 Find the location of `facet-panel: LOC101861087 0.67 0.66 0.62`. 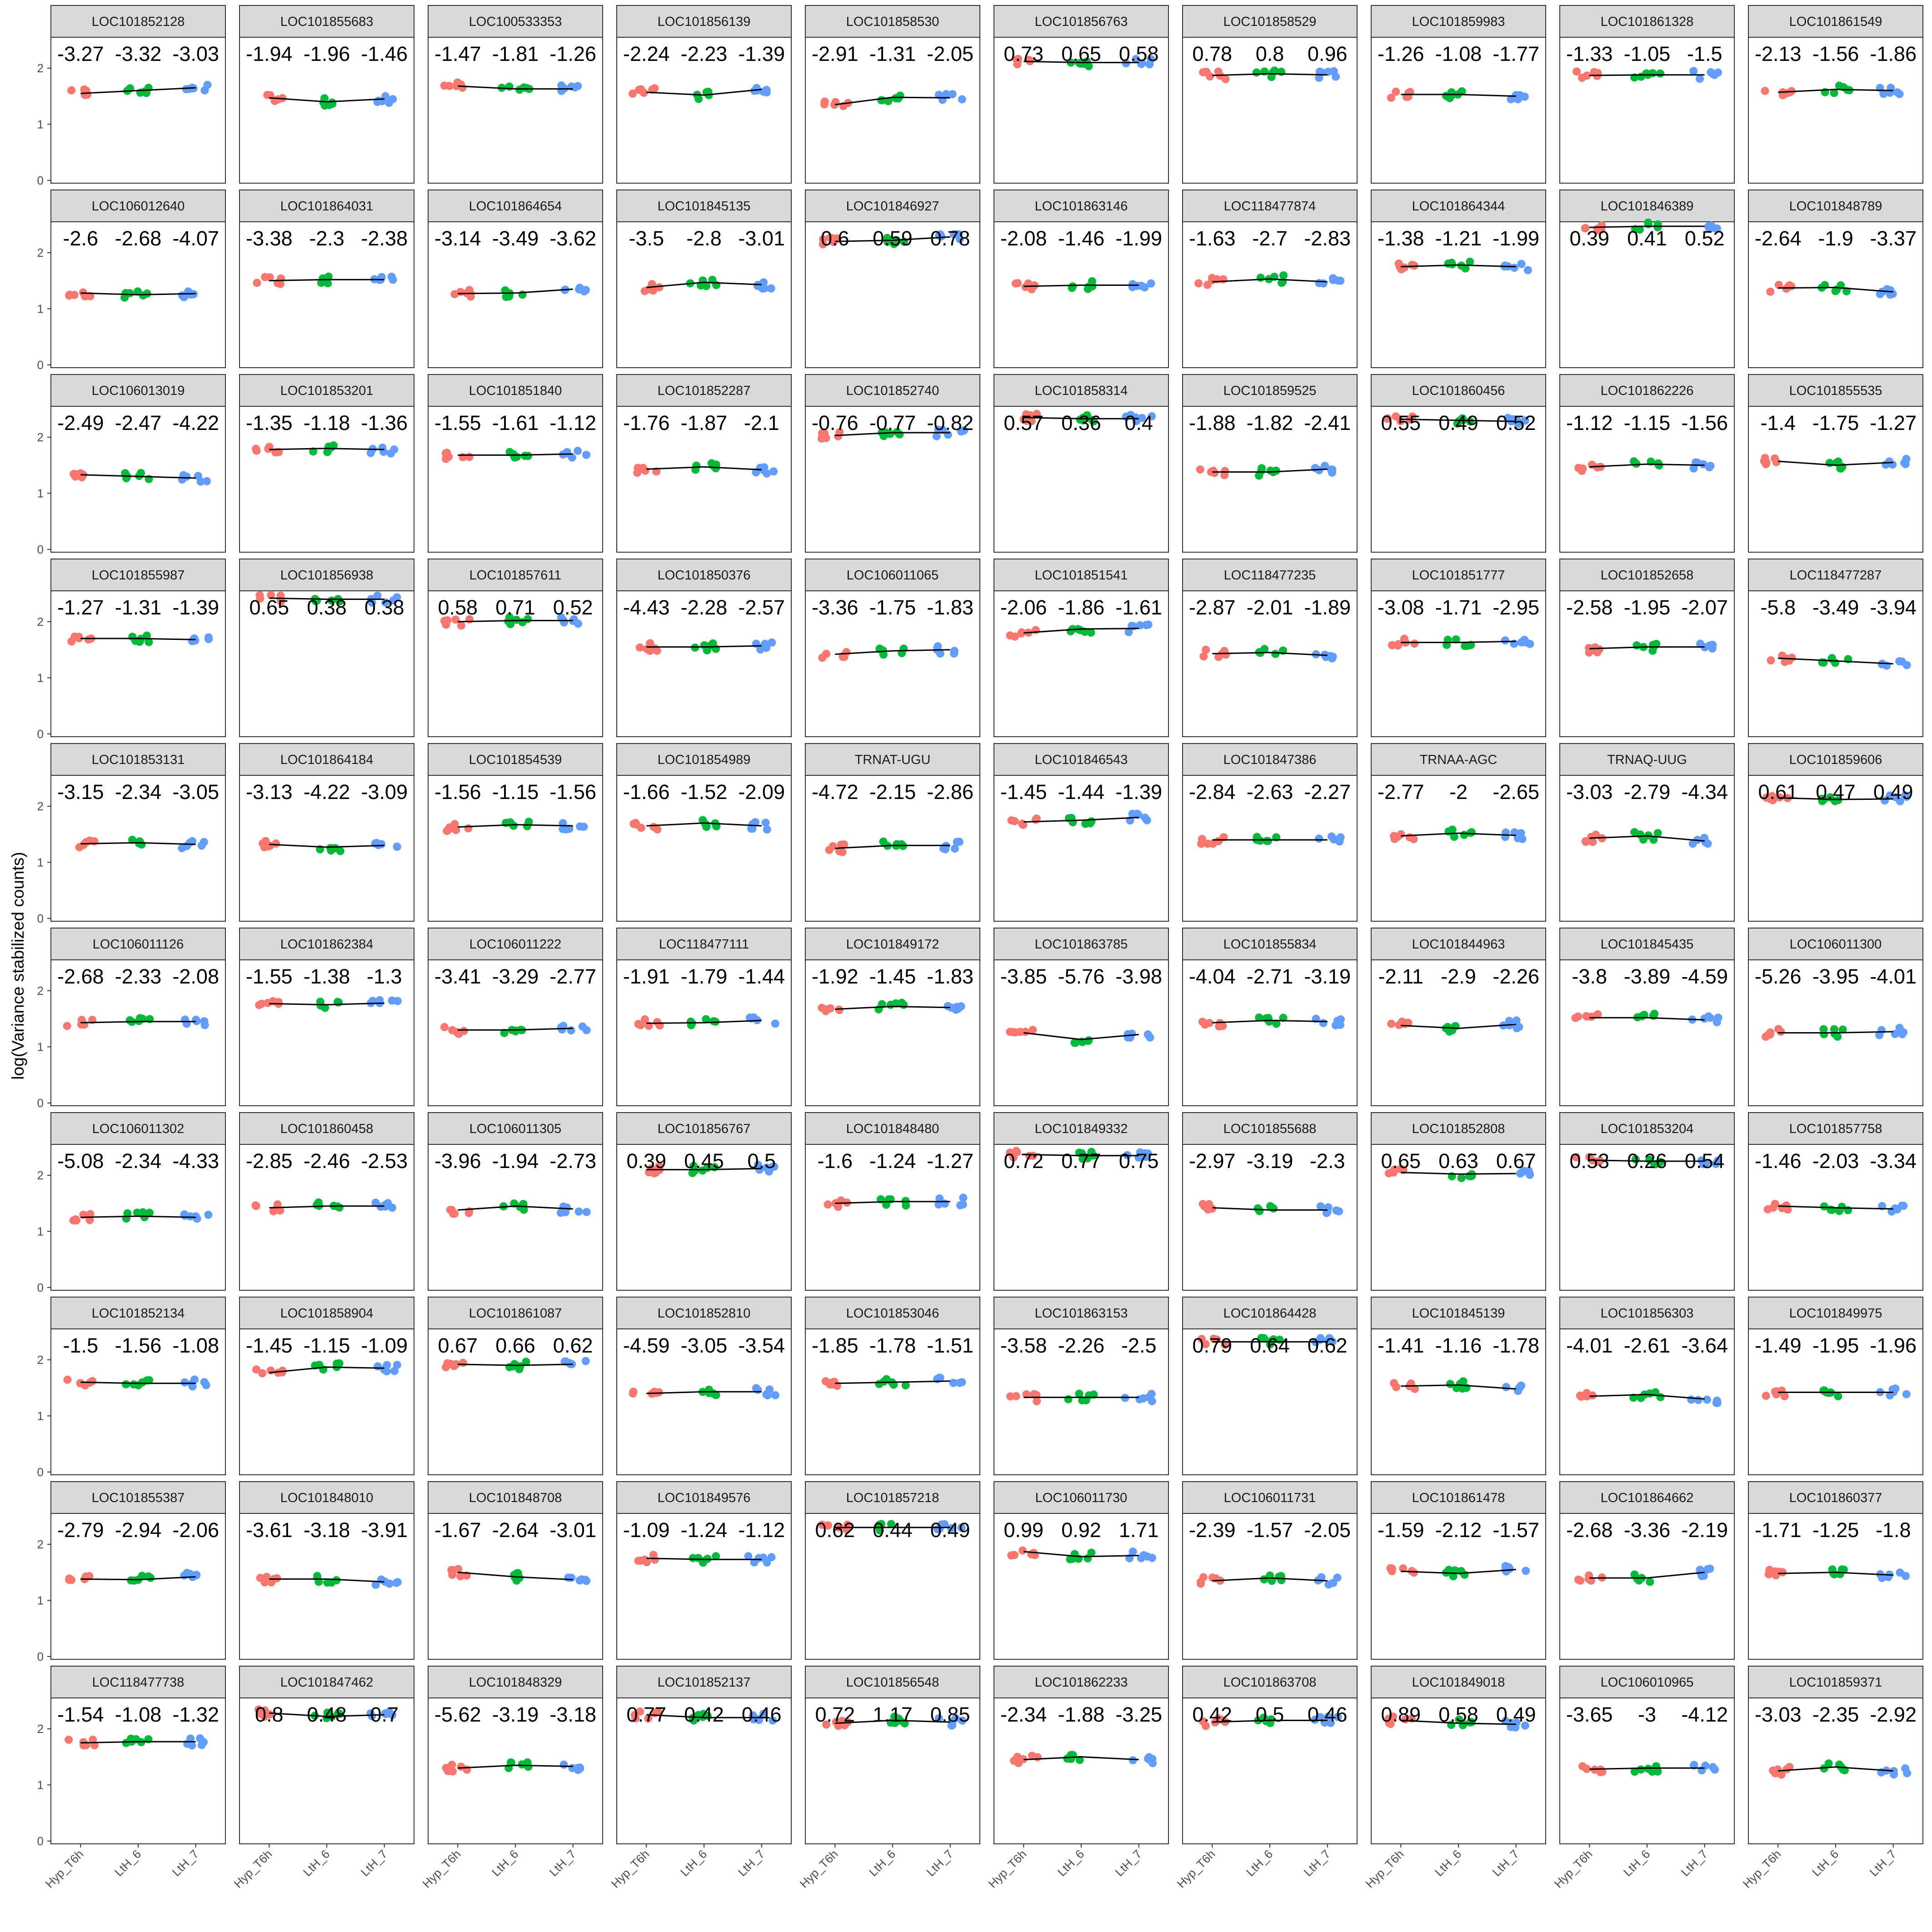

facet-panel: LOC101861087 0.67 0.66 0.62 is located at coordinates (515, 1386).